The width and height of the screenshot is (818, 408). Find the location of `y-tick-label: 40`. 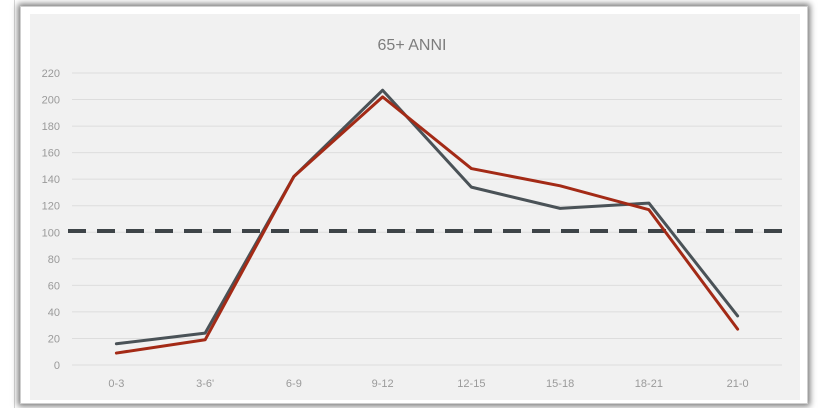

y-tick-label: 40 is located at coordinates (54, 313).